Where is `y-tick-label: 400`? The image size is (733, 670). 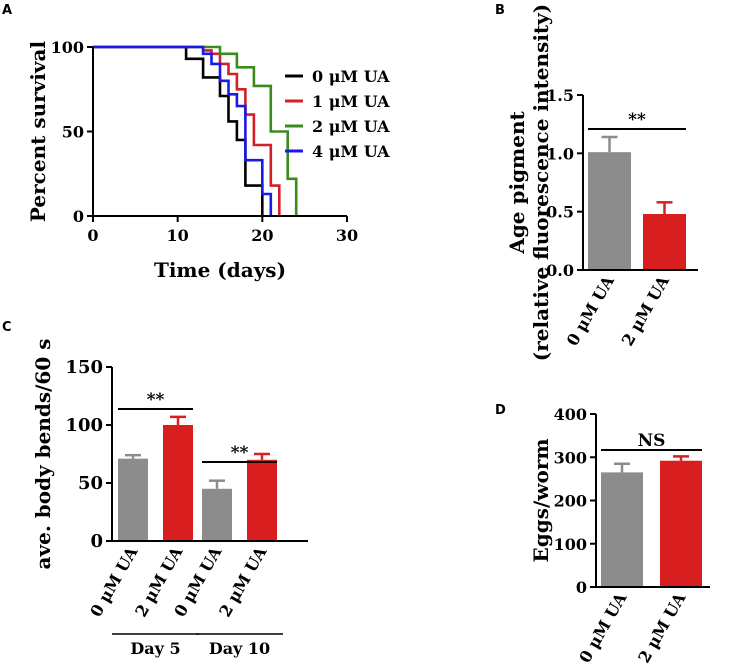 y-tick-label: 400 is located at coordinates (570, 414).